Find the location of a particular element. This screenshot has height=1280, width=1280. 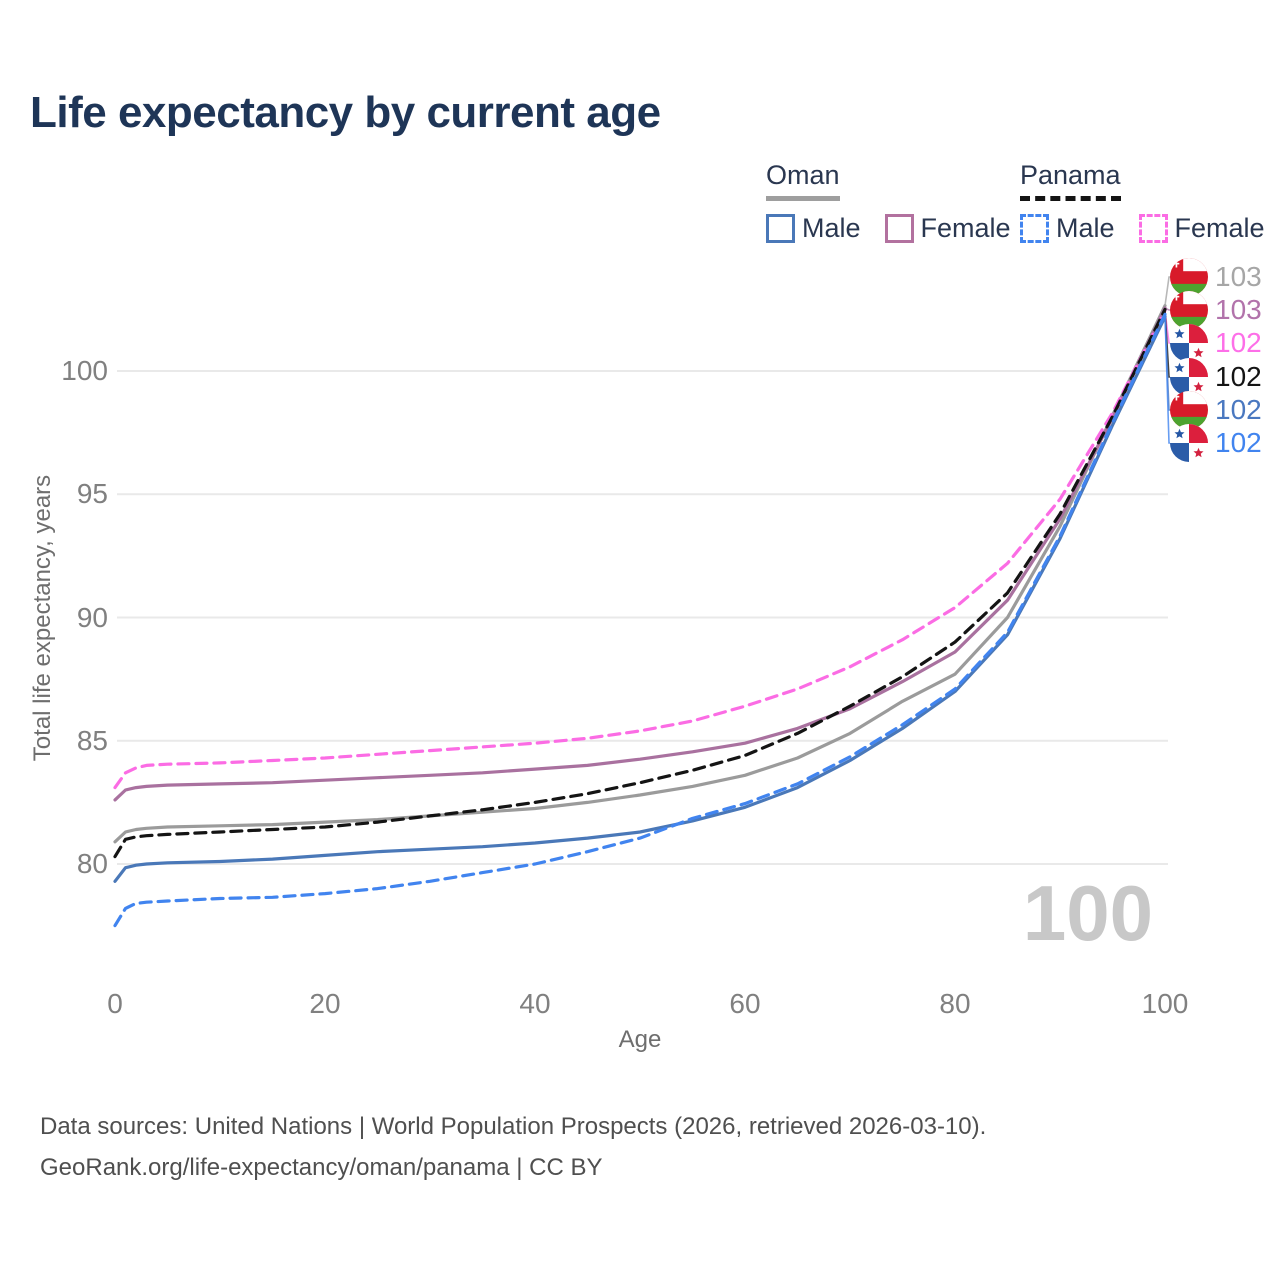

legend-country-panama: Panama is located at coordinates (1070, 180).